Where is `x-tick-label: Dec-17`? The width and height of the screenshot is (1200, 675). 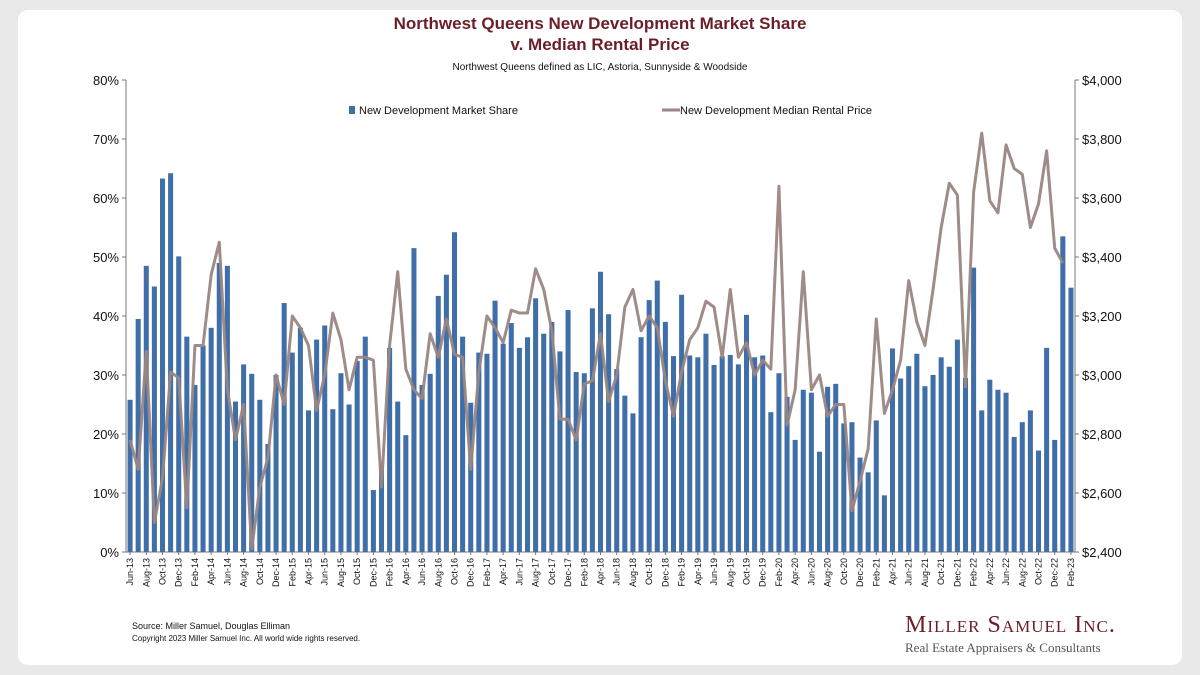
x-tick-label: Dec-17 is located at coordinates (568, 572).